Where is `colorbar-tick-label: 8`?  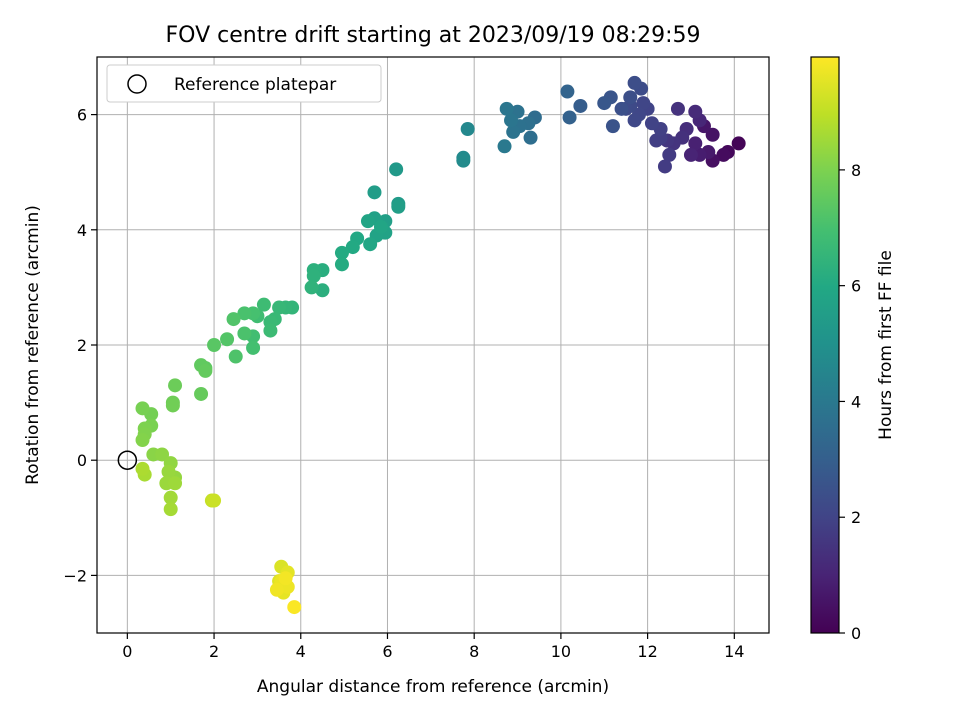
colorbar-tick-label: 8 is located at coordinates (856, 170).